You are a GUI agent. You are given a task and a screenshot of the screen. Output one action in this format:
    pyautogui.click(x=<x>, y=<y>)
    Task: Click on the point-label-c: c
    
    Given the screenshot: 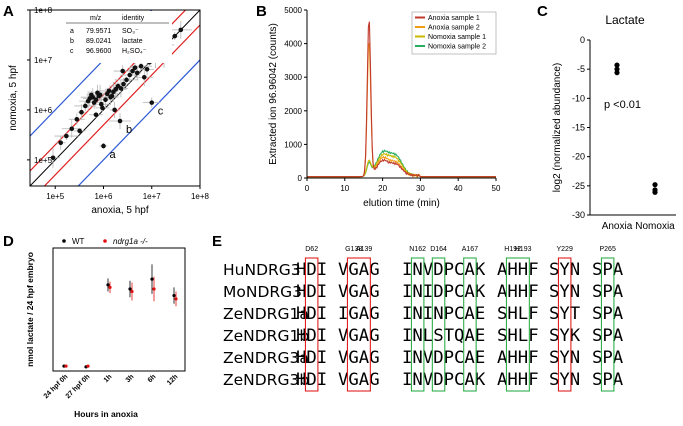 What is the action you would take?
    pyautogui.click(x=161, y=112)
    